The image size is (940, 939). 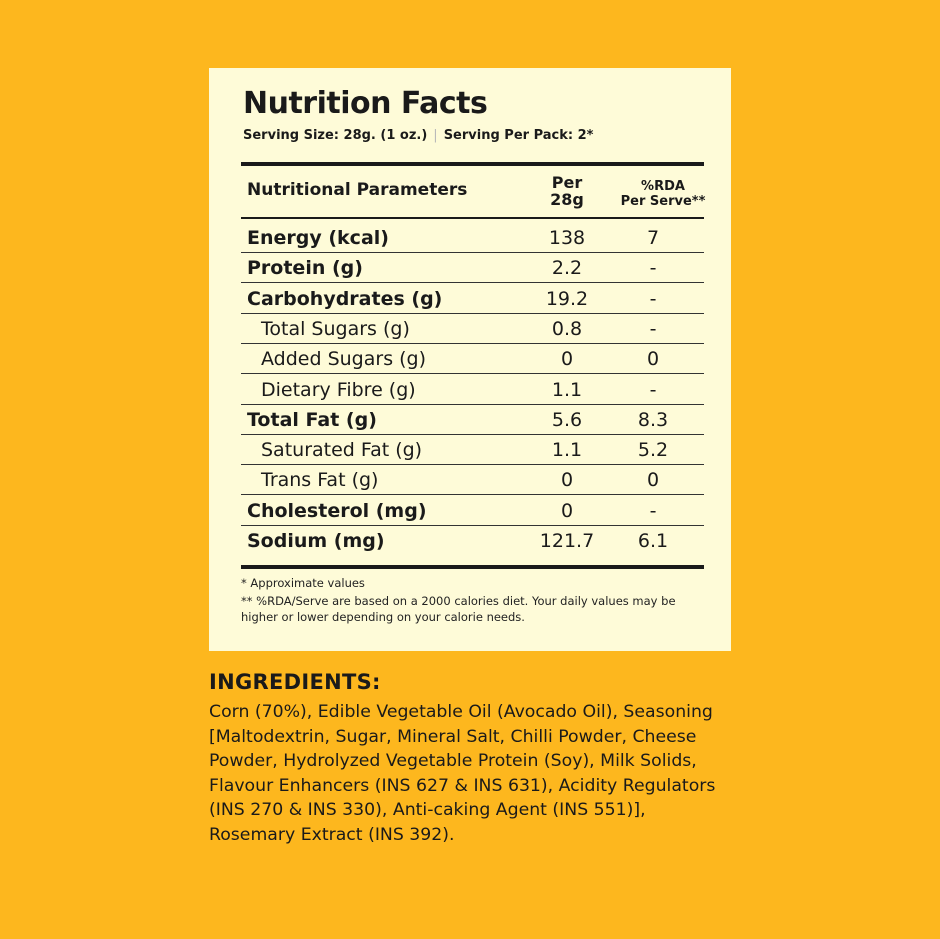 I want to click on row-name: Cholesterol (mg), so click(x=337, y=510).